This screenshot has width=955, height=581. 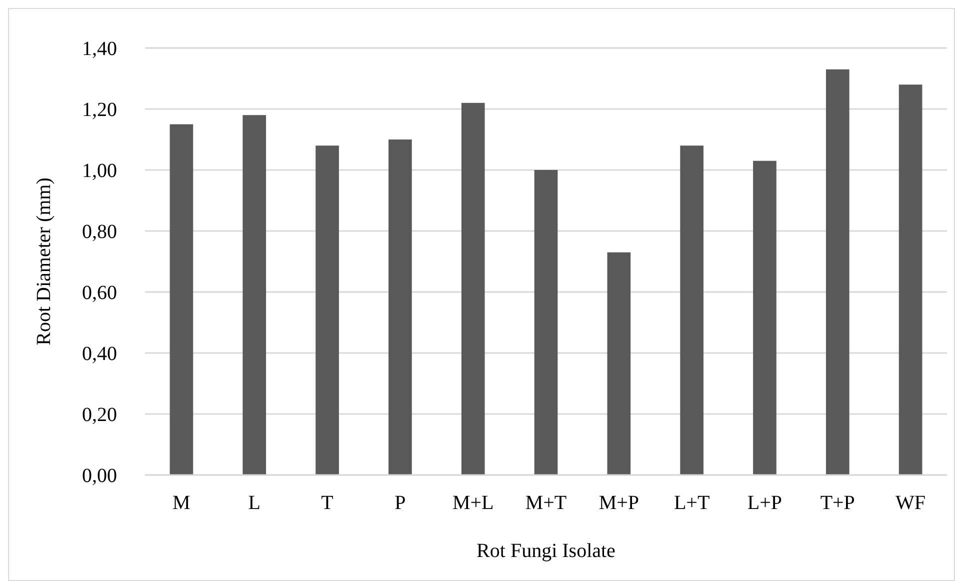 What do you see at coordinates (837, 503) in the screenshot?
I see `x-tick-label: T+P` at bounding box center [837, 503].